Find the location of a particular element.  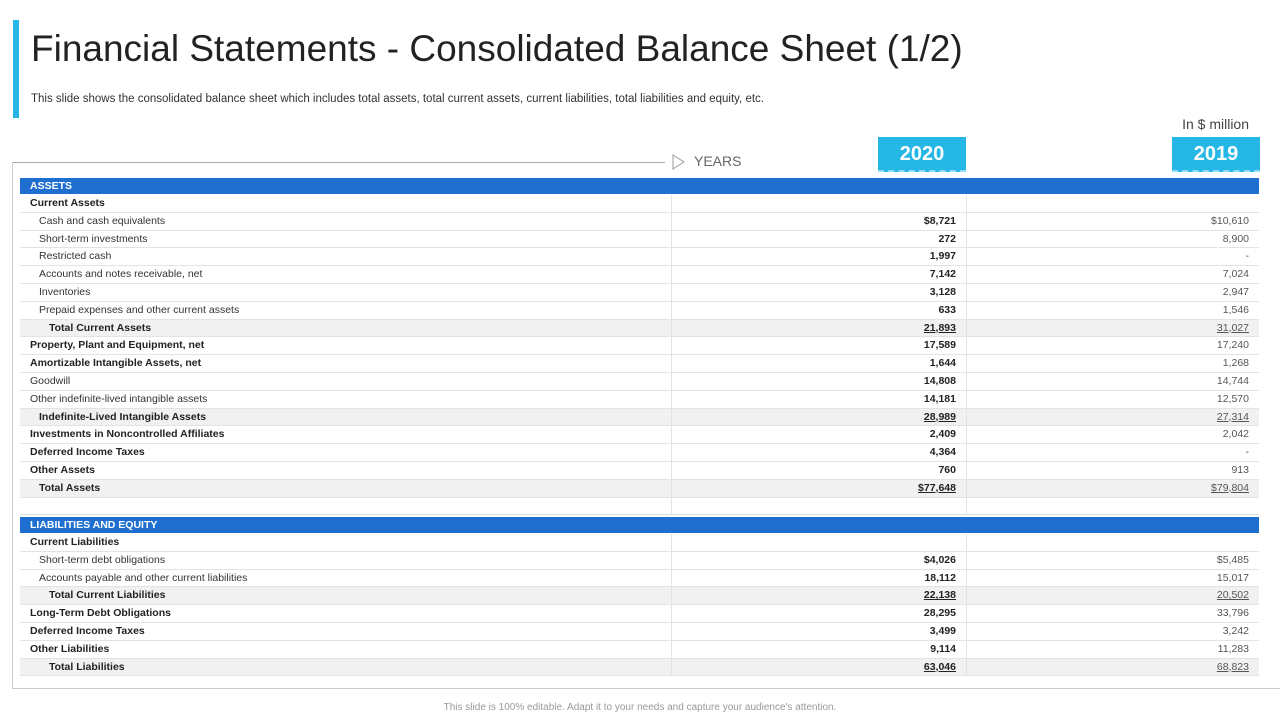

unit: In $ million is located at coordinates (1215, 124).